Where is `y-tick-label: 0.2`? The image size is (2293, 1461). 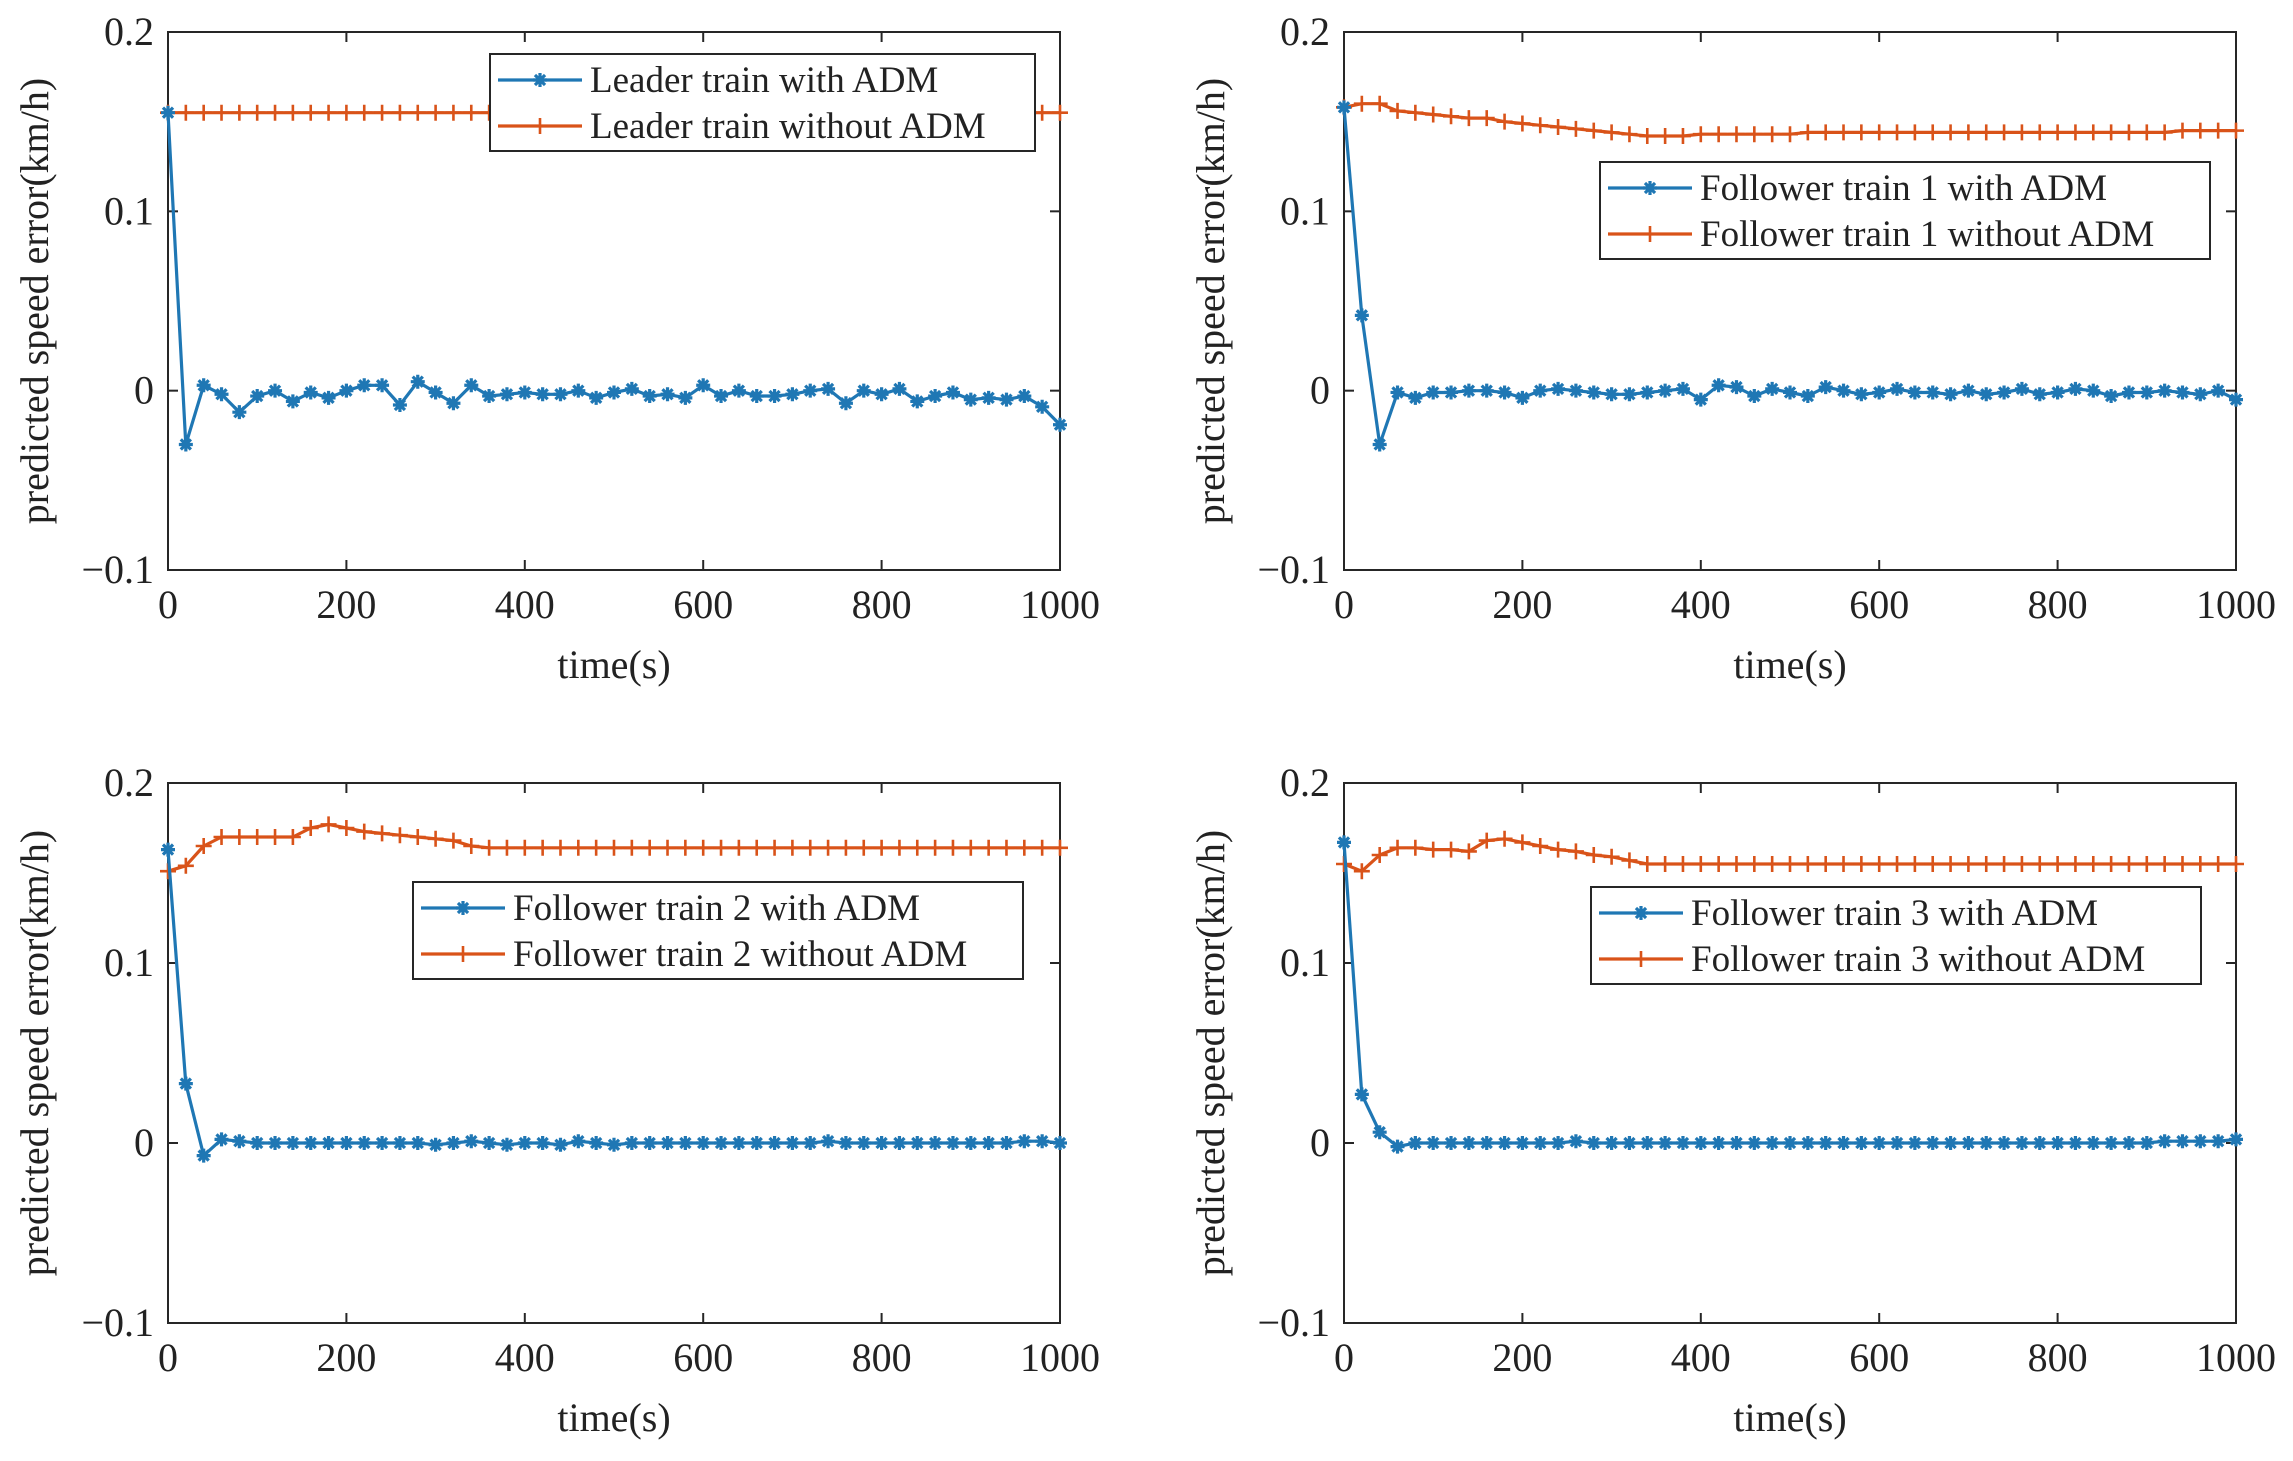
y-tick-label: 0.2 is located at coordinates (1305, 782).